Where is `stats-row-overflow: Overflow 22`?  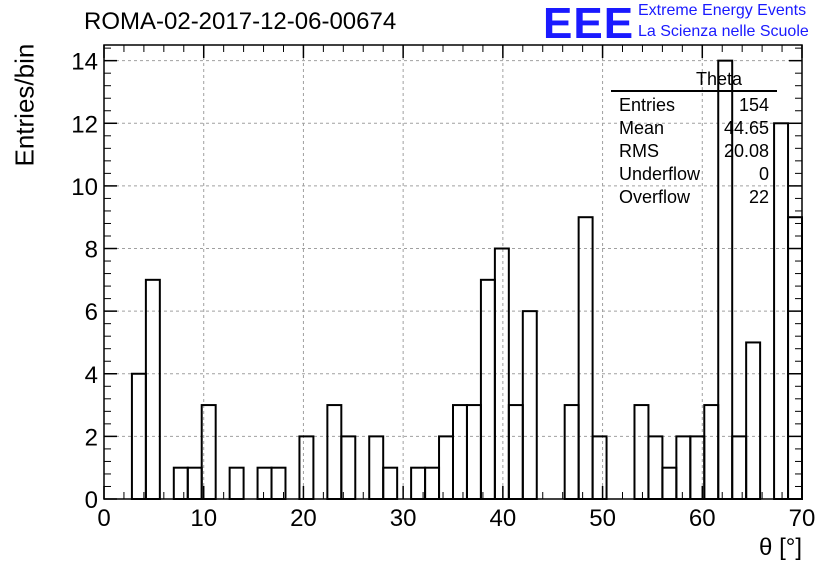 stats-row-overflow: Overflow 22 is located at coordinates (694, 197).